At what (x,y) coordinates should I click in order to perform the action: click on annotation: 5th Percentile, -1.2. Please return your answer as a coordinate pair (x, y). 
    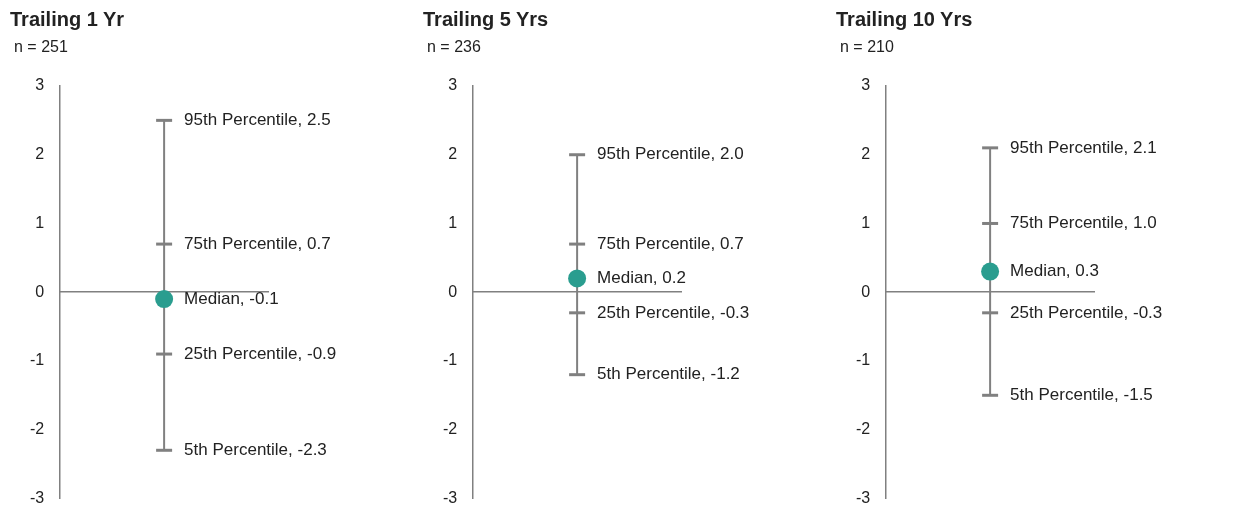
    Looking at the image, I should click on (668, 374).